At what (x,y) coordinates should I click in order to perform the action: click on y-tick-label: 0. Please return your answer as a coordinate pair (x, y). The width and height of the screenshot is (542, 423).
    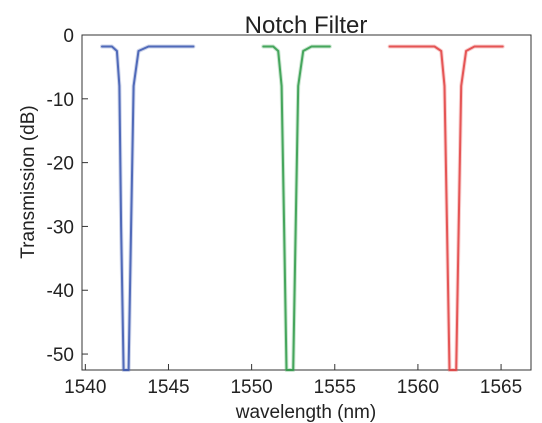
    Looking at the image, I should click on (68, 36).